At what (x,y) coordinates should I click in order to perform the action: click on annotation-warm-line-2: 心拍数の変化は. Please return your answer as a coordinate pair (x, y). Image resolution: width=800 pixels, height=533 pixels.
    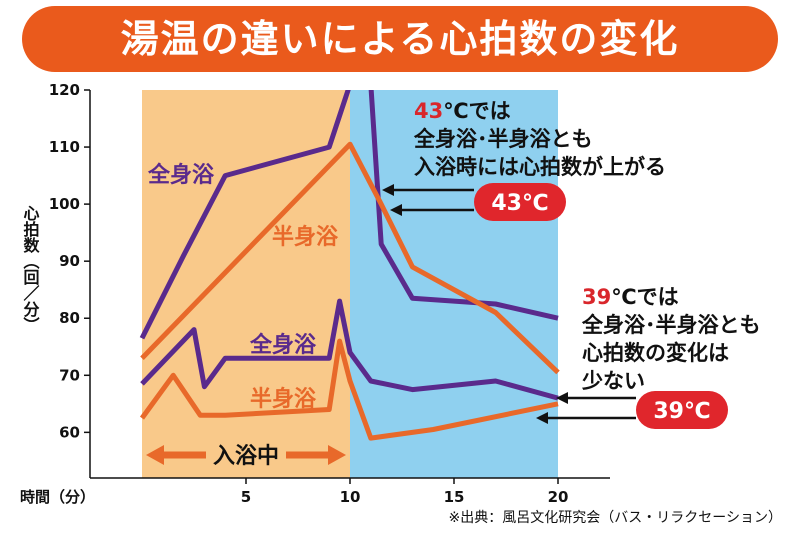
    Looking at the image, I should click on (655, 353).